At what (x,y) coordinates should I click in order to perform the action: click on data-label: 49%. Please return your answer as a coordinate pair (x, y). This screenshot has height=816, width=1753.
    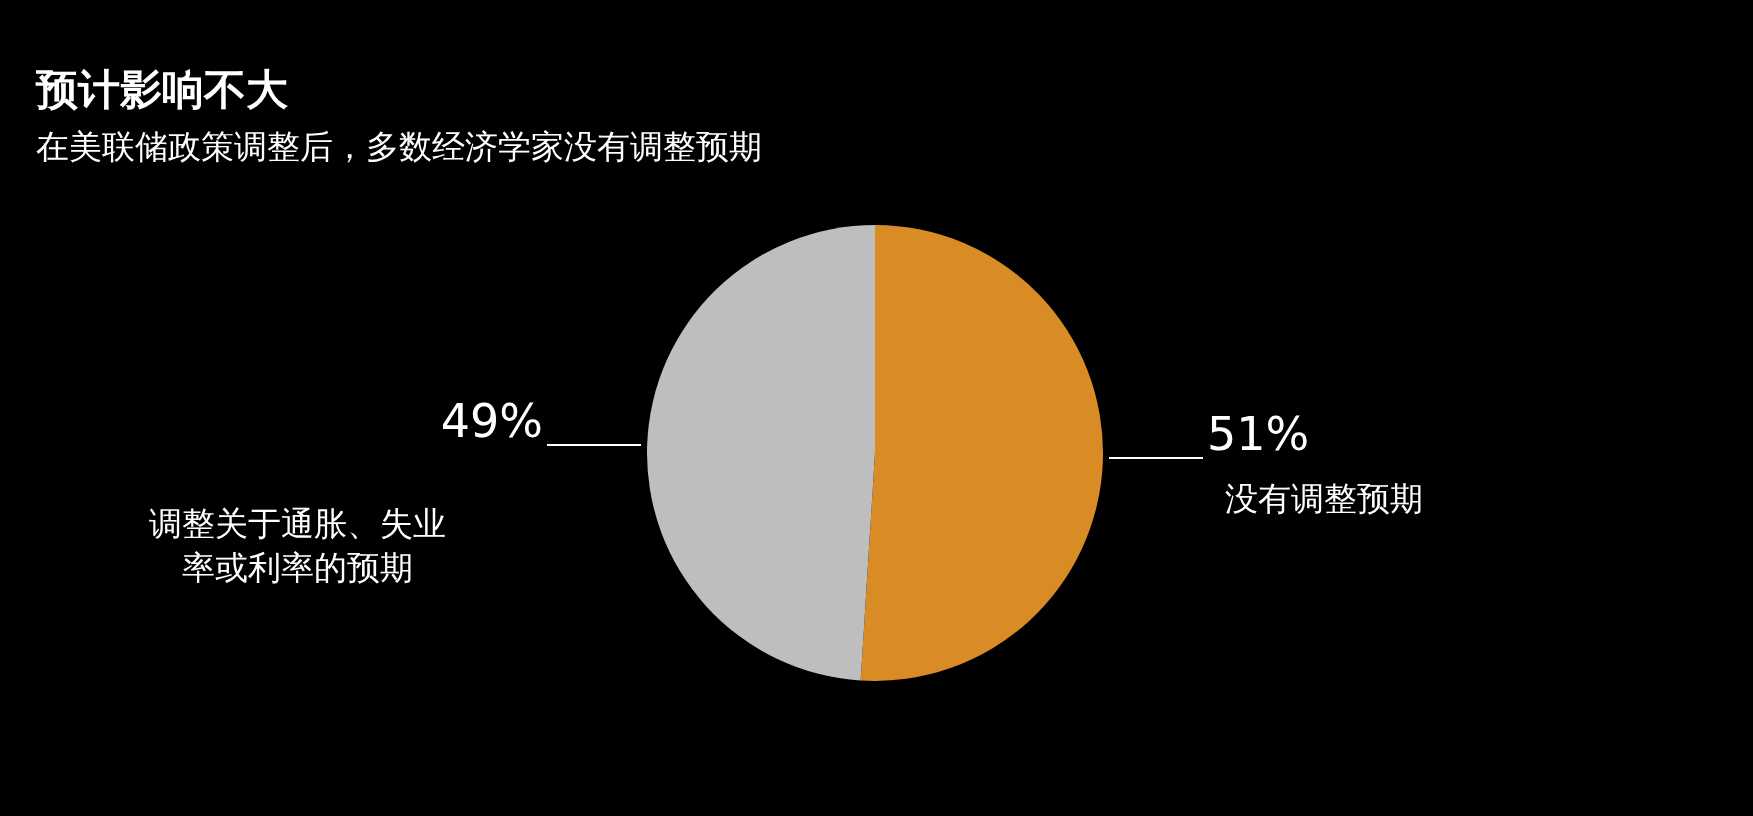
    Looking at the image, I should click on (491, 421).